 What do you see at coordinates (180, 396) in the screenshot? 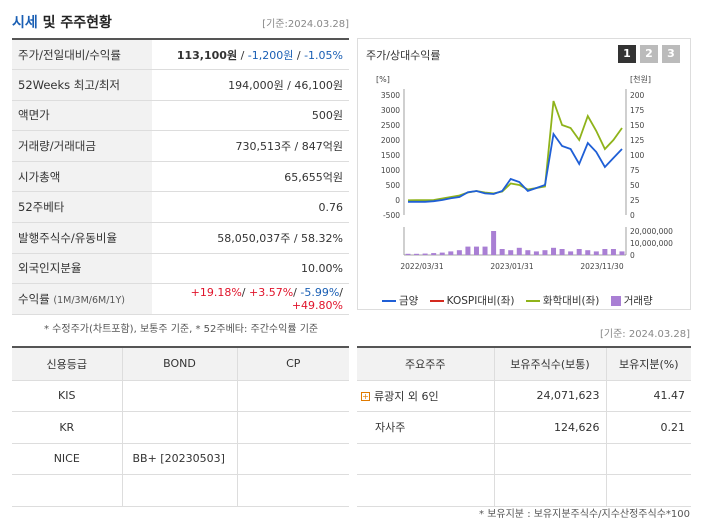
I see `table-row: KIS` at bounding box center [180, 396].